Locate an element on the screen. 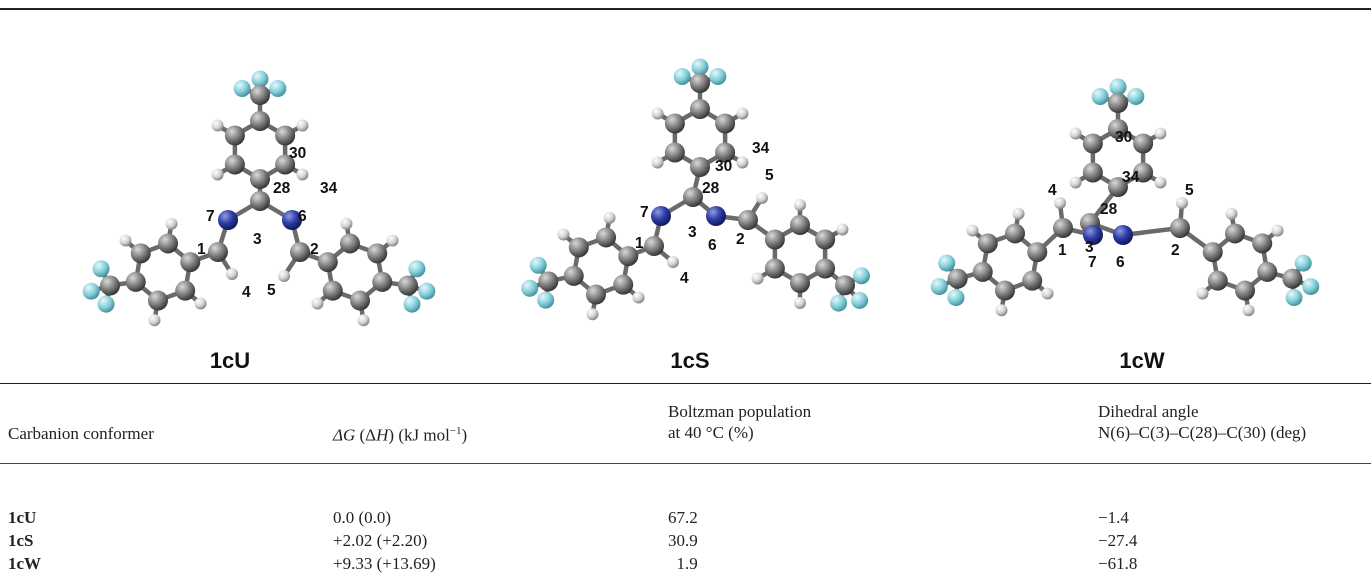  row-delta-g: 0.0 (0.0) is located at coordinates (362, 517).